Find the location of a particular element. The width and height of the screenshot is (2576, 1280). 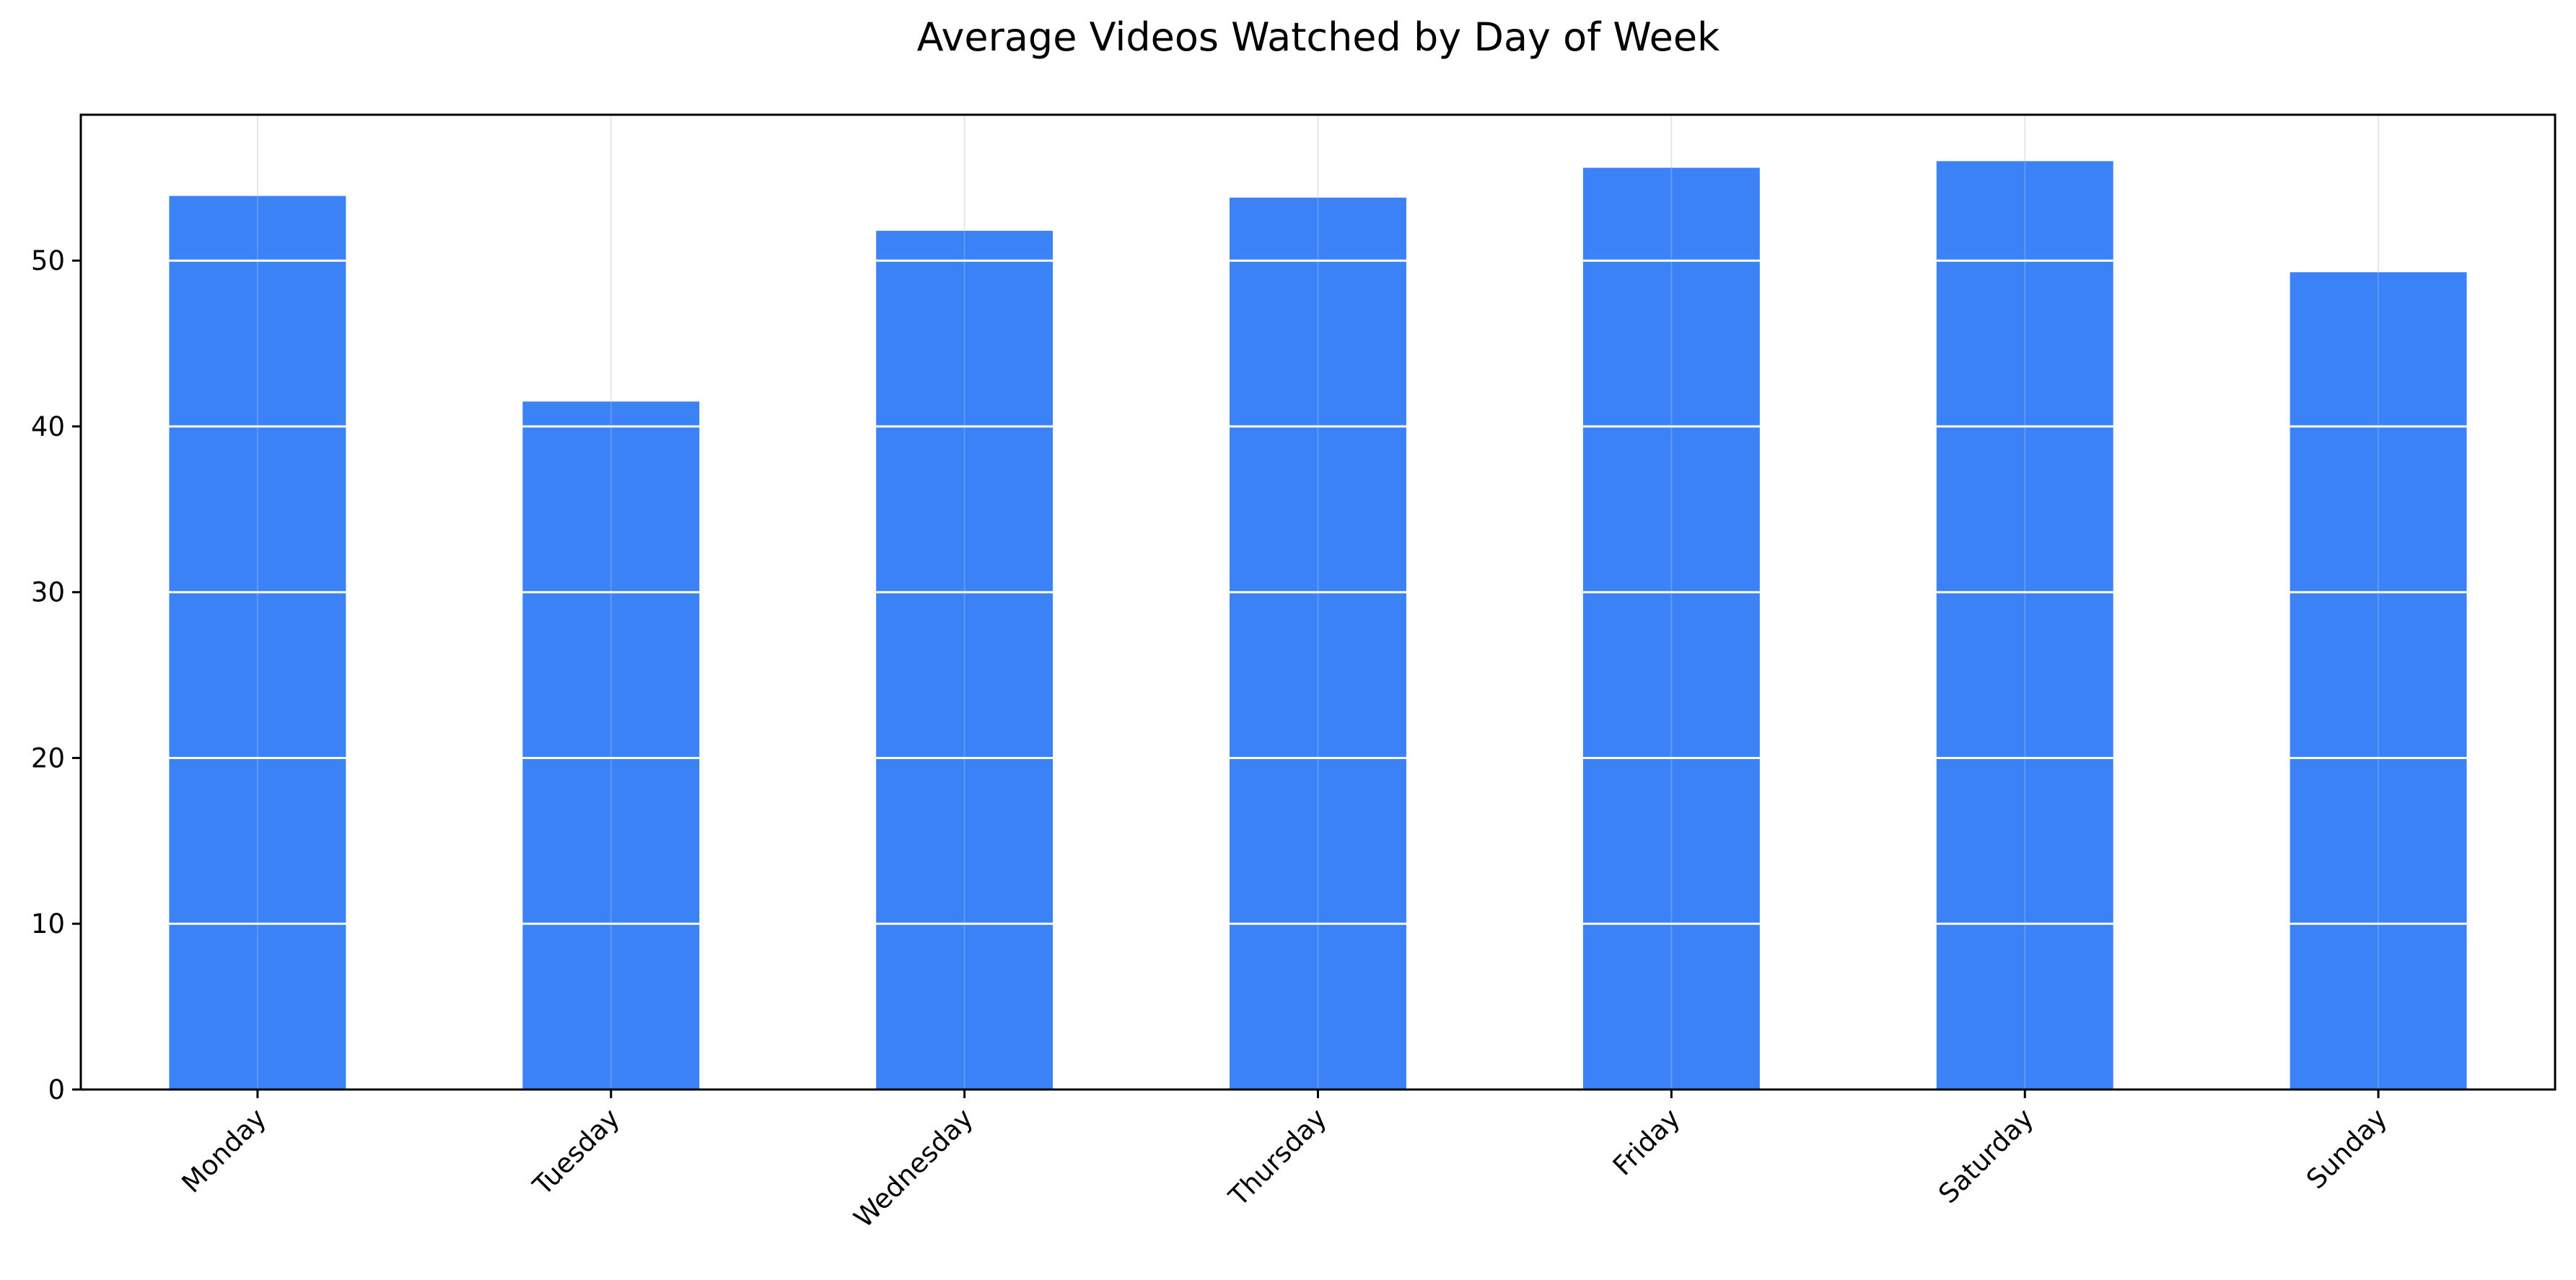

bar-thursday is located at coordinates (1318, 643).